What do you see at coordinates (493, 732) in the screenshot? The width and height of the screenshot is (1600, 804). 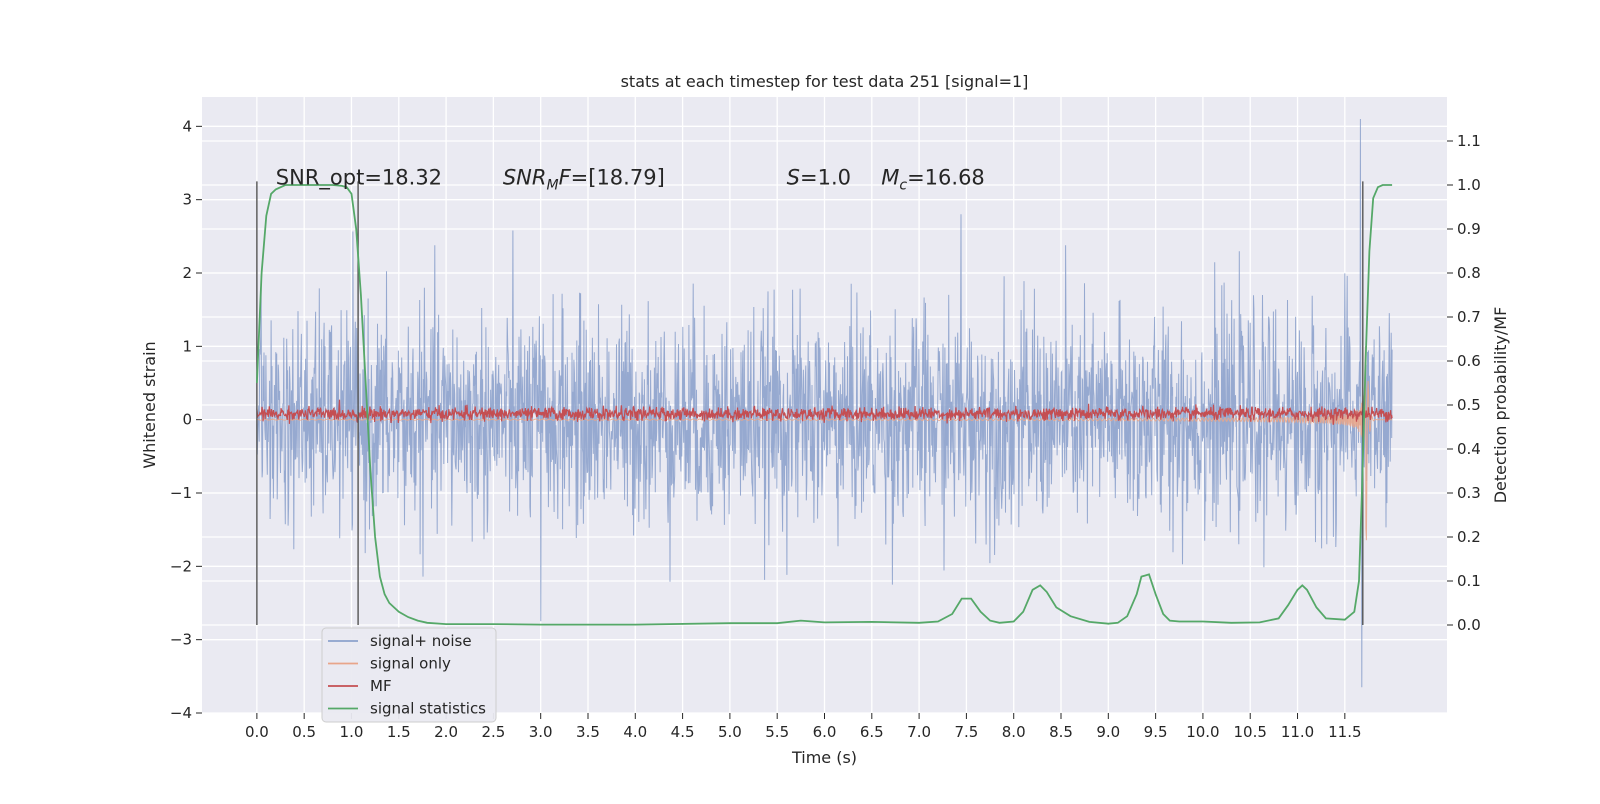 I see `x-tick-label: 2.5` at bounding box center [493, 732].